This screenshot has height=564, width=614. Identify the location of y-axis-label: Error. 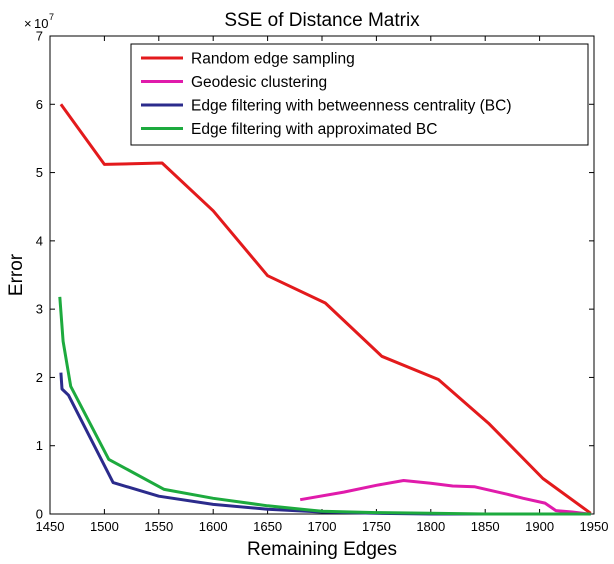
(16, 274).